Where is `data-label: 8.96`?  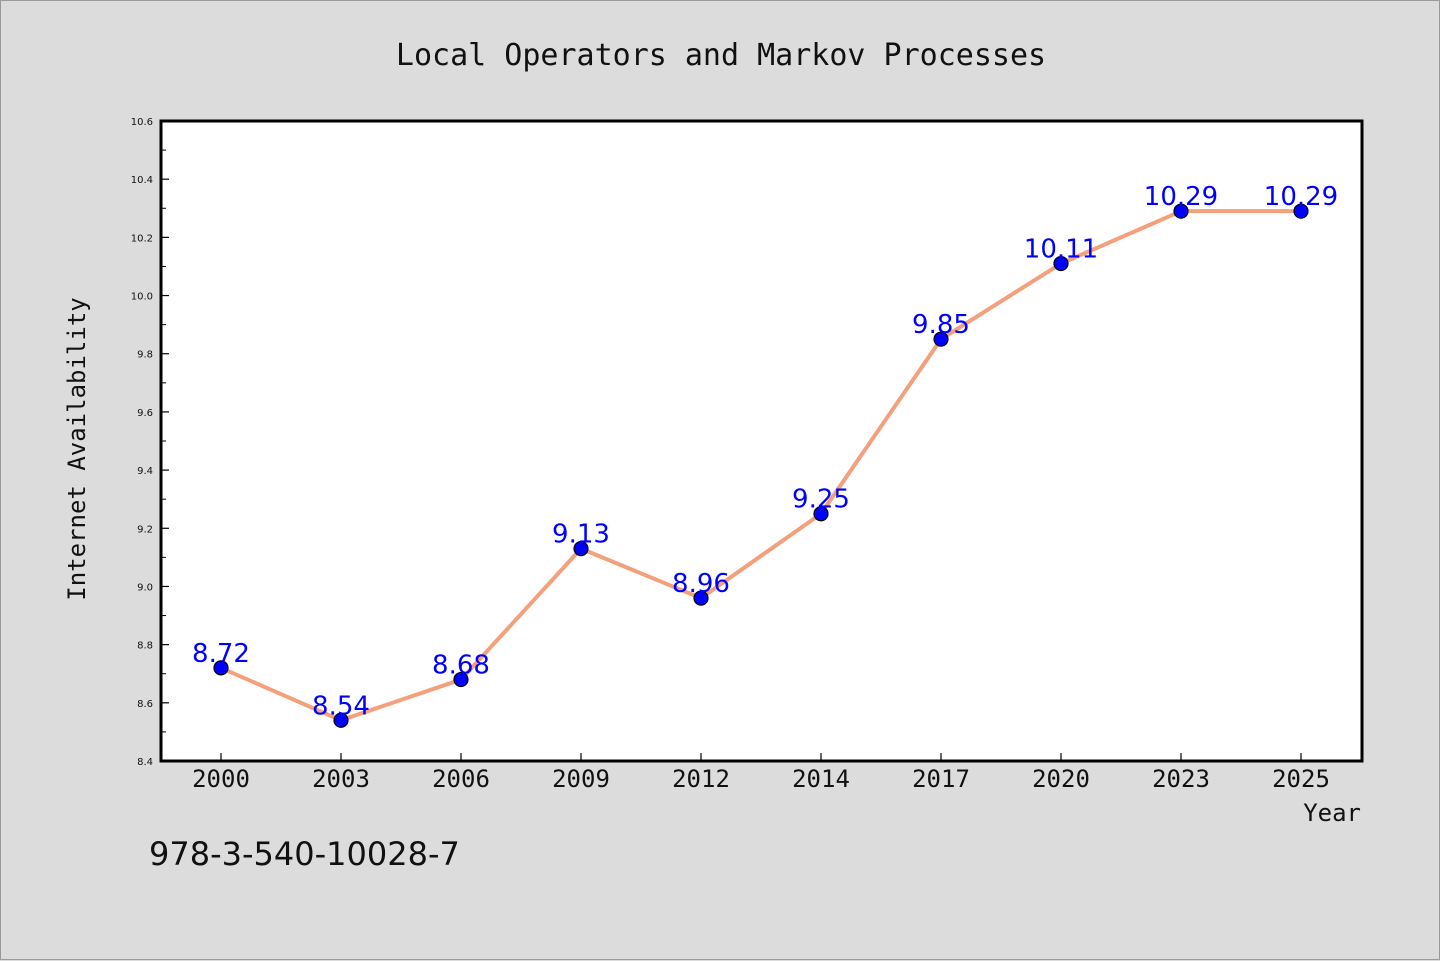
data-label: 8.96 is located at coordinates (701, 584).